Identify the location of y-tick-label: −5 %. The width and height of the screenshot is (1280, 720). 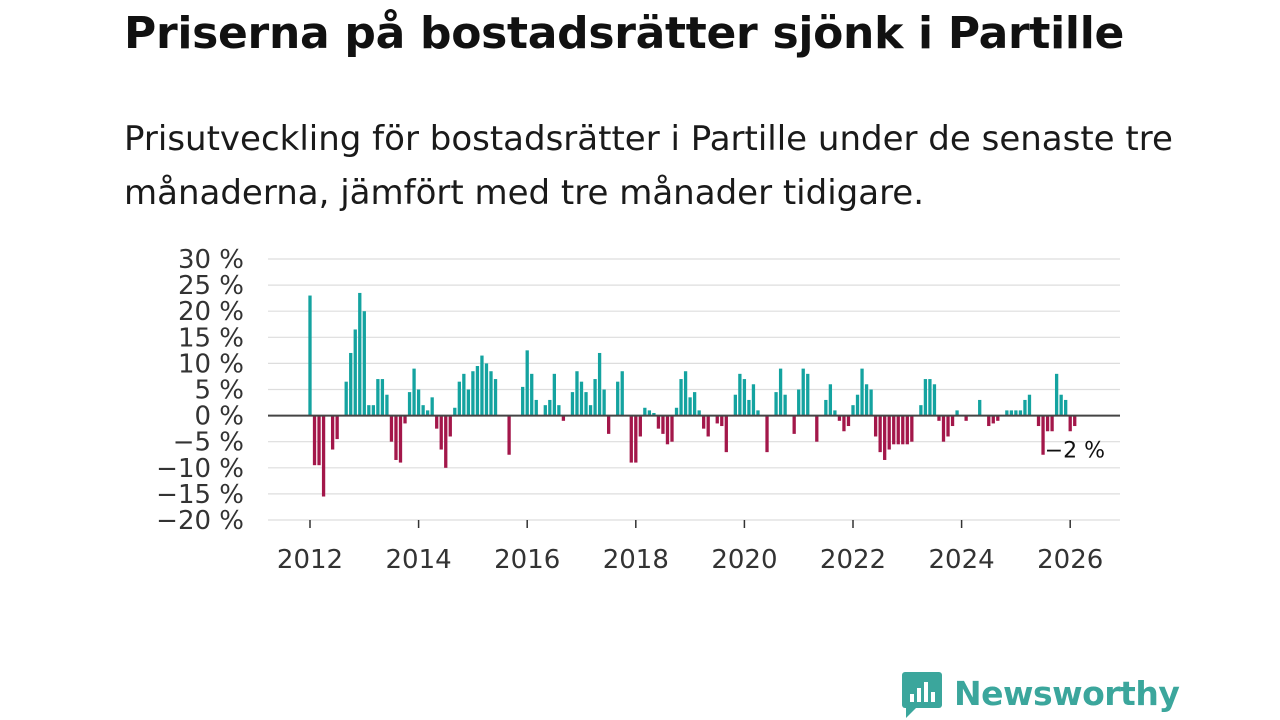
(208, 443).